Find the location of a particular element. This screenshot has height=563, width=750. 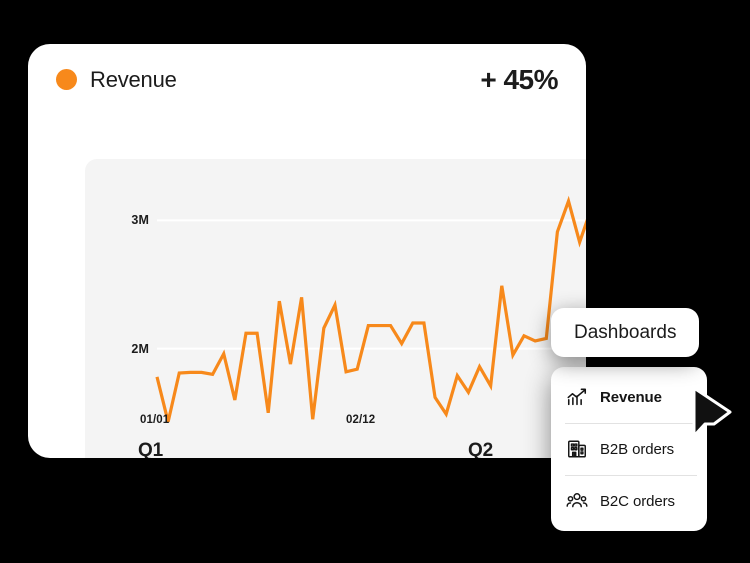

menu-item-revenue: Revenue is located at coordinates (629, 397).